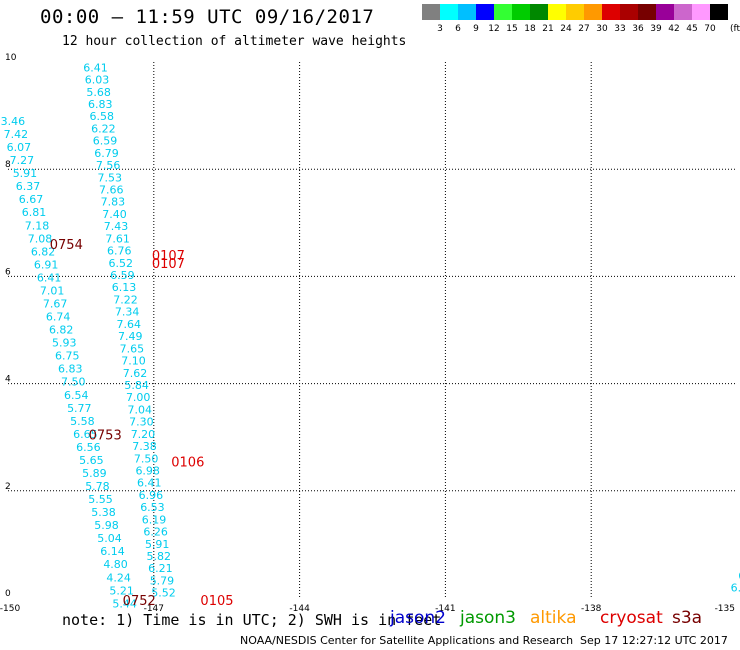 This screenshot has width=740, height=650. I want to click on swh-value: 6.58, so click(102, 116).